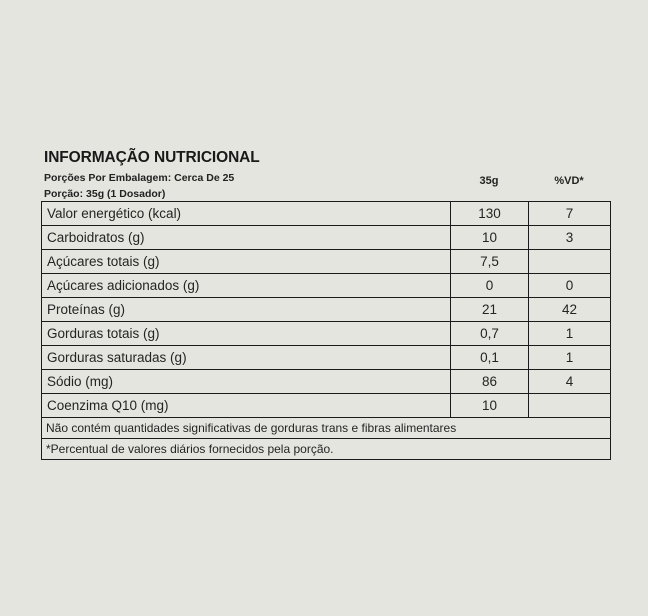  Describe the element at coordinates (152, 157) in the screenshot. I see `panel-title: INFORMAÇÃO NUTRICIONAL` at that location.